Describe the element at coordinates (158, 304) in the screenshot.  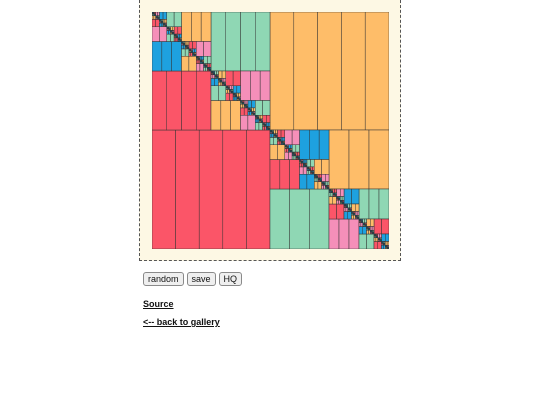
I see `source-link: Source` at that location.